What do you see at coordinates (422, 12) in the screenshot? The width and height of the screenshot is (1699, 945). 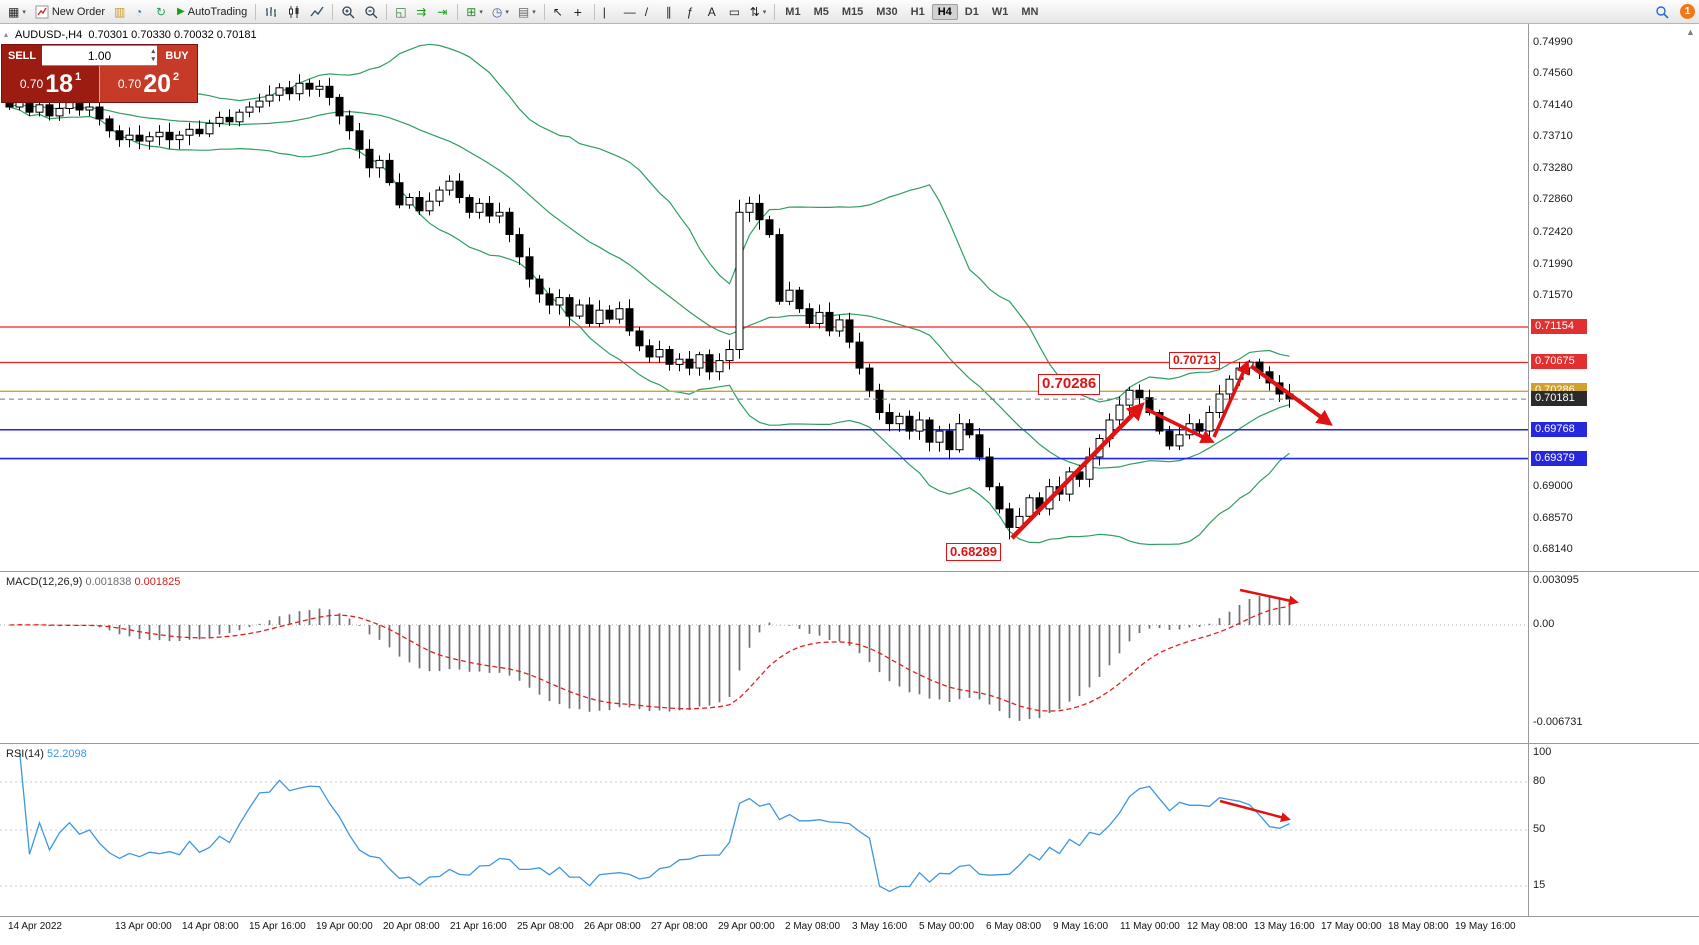 I see `auto-scroll-button: ⇉` at bounding box center [422, 12].